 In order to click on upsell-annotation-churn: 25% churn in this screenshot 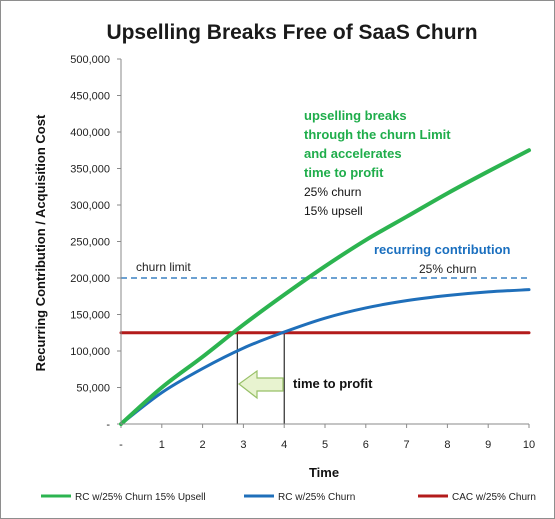, I will do `click(332, 192)`.